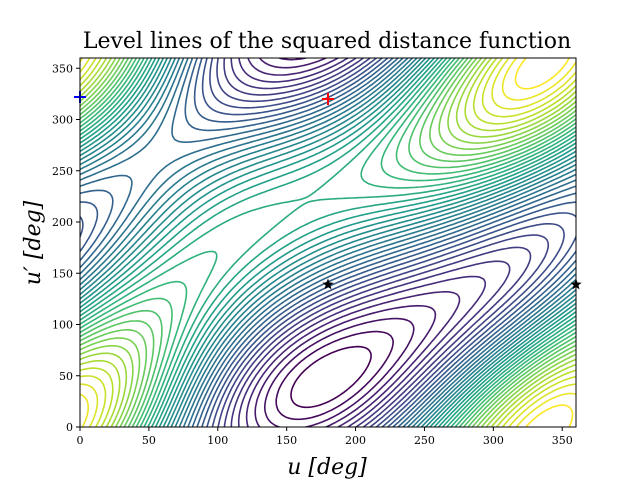 The height and width of the screenshot is (480, 640). I want to click on y-tick-label: 150, so click(62, 273).